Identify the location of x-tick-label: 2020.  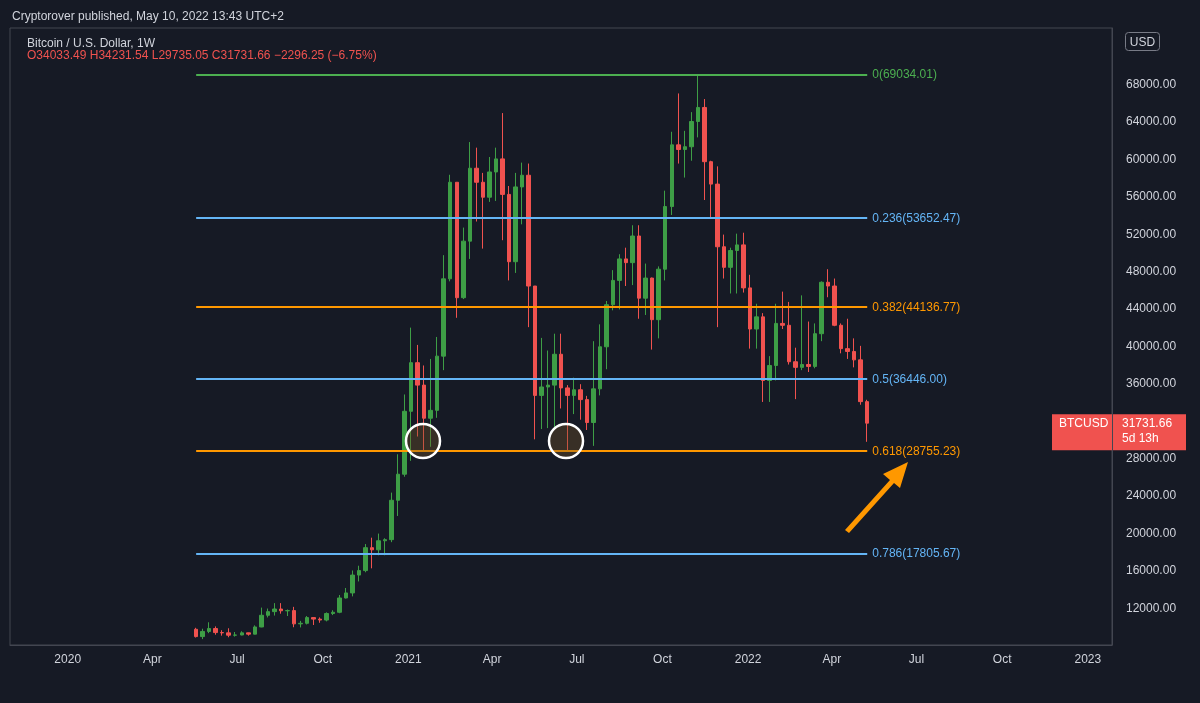
(68, 659).